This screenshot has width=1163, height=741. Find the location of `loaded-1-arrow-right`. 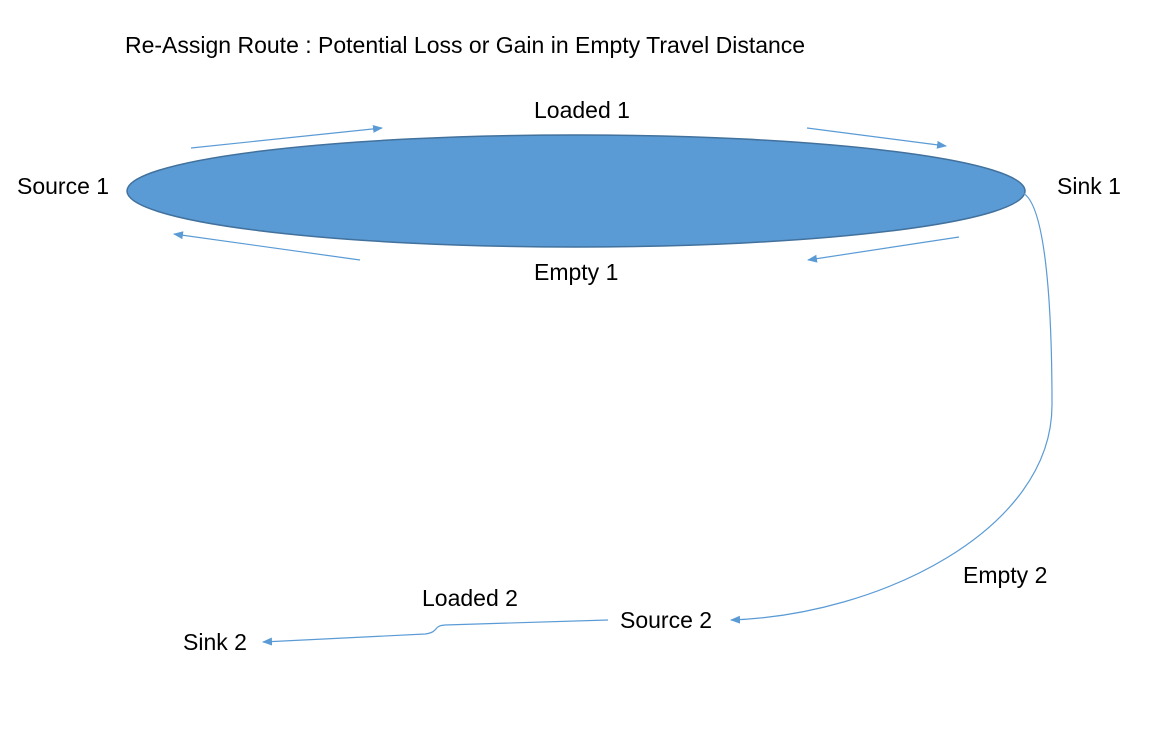

loaded-1-arrow-right is located at coordinates (876, 138).